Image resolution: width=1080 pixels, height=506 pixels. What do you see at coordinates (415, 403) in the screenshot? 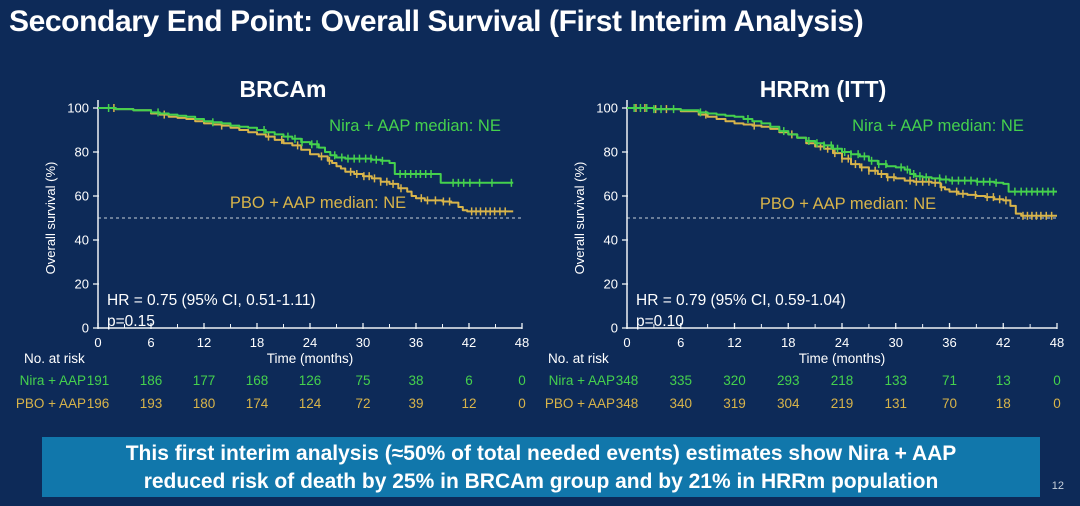
I see `at-risk-value: 39` at bounding box center [415, 403].